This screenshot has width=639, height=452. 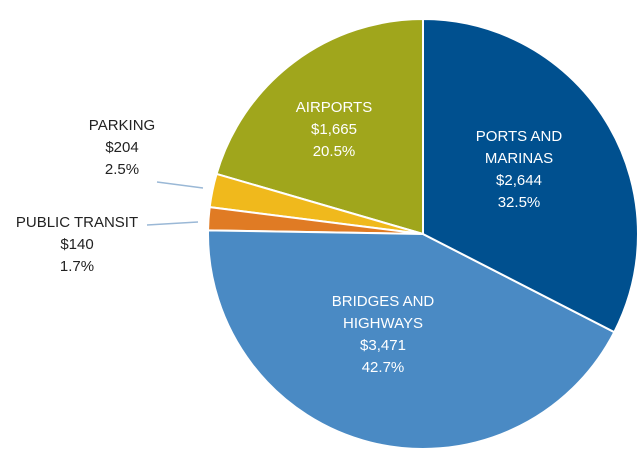 What do you see at coordinates (519, 202) in the screenshot?
I see `percent-label: 32.5%` at bounding box center [519, 202].